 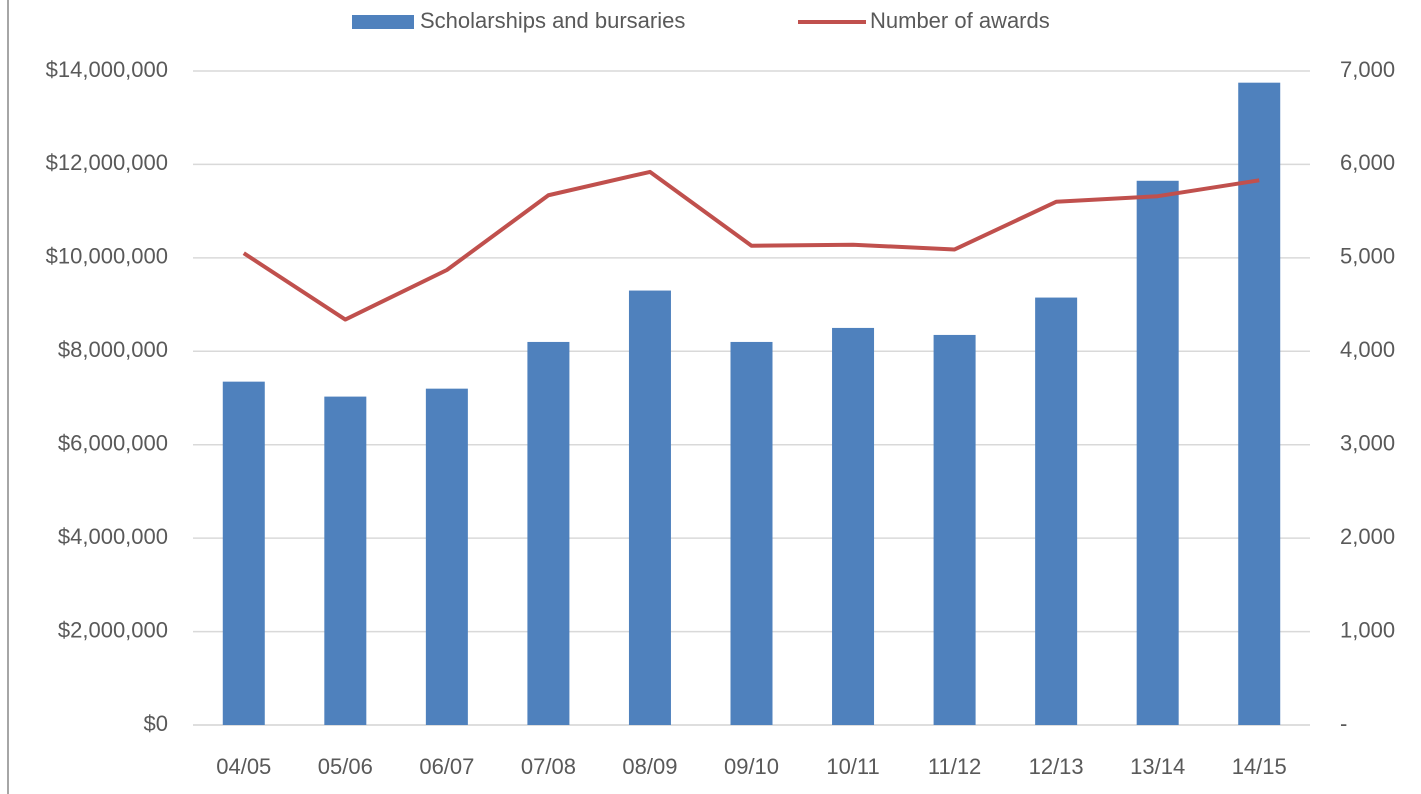 I want to click on y-tick-label: $10,000,000, so click(x=107, y=256).